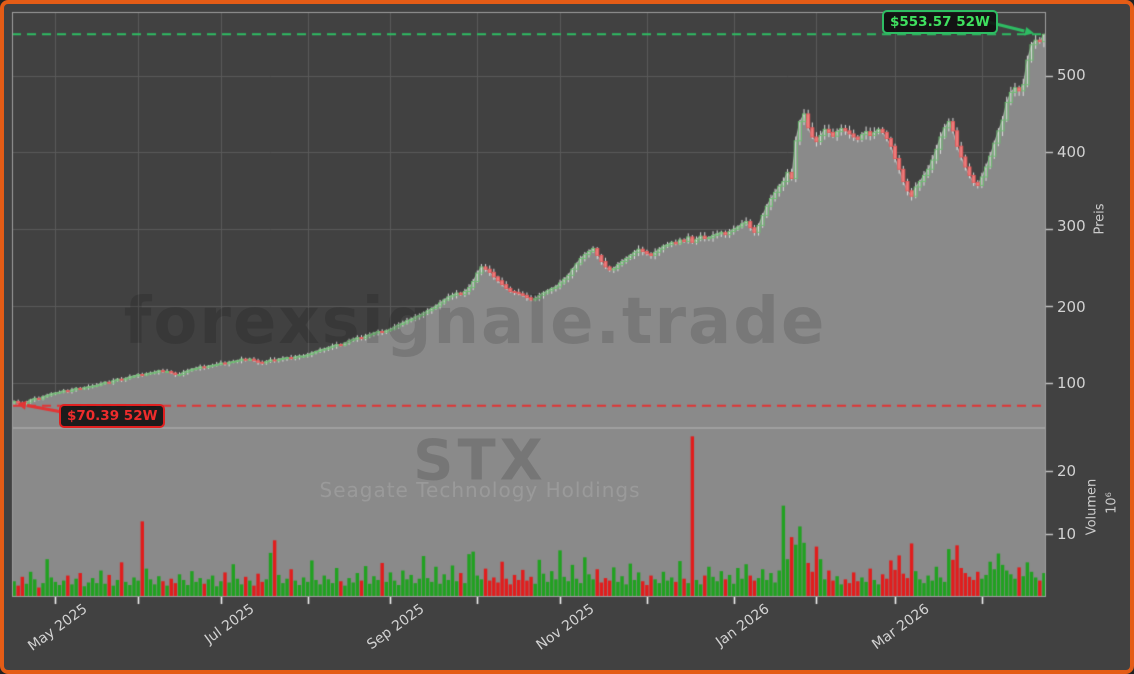 Image resolution: width=1134 pixels, height=674 pixels. What do you see at coordinates (1071, 152) in the screenshot?
I see `price-tick-400: 400` at bounding box center [1071, 152].